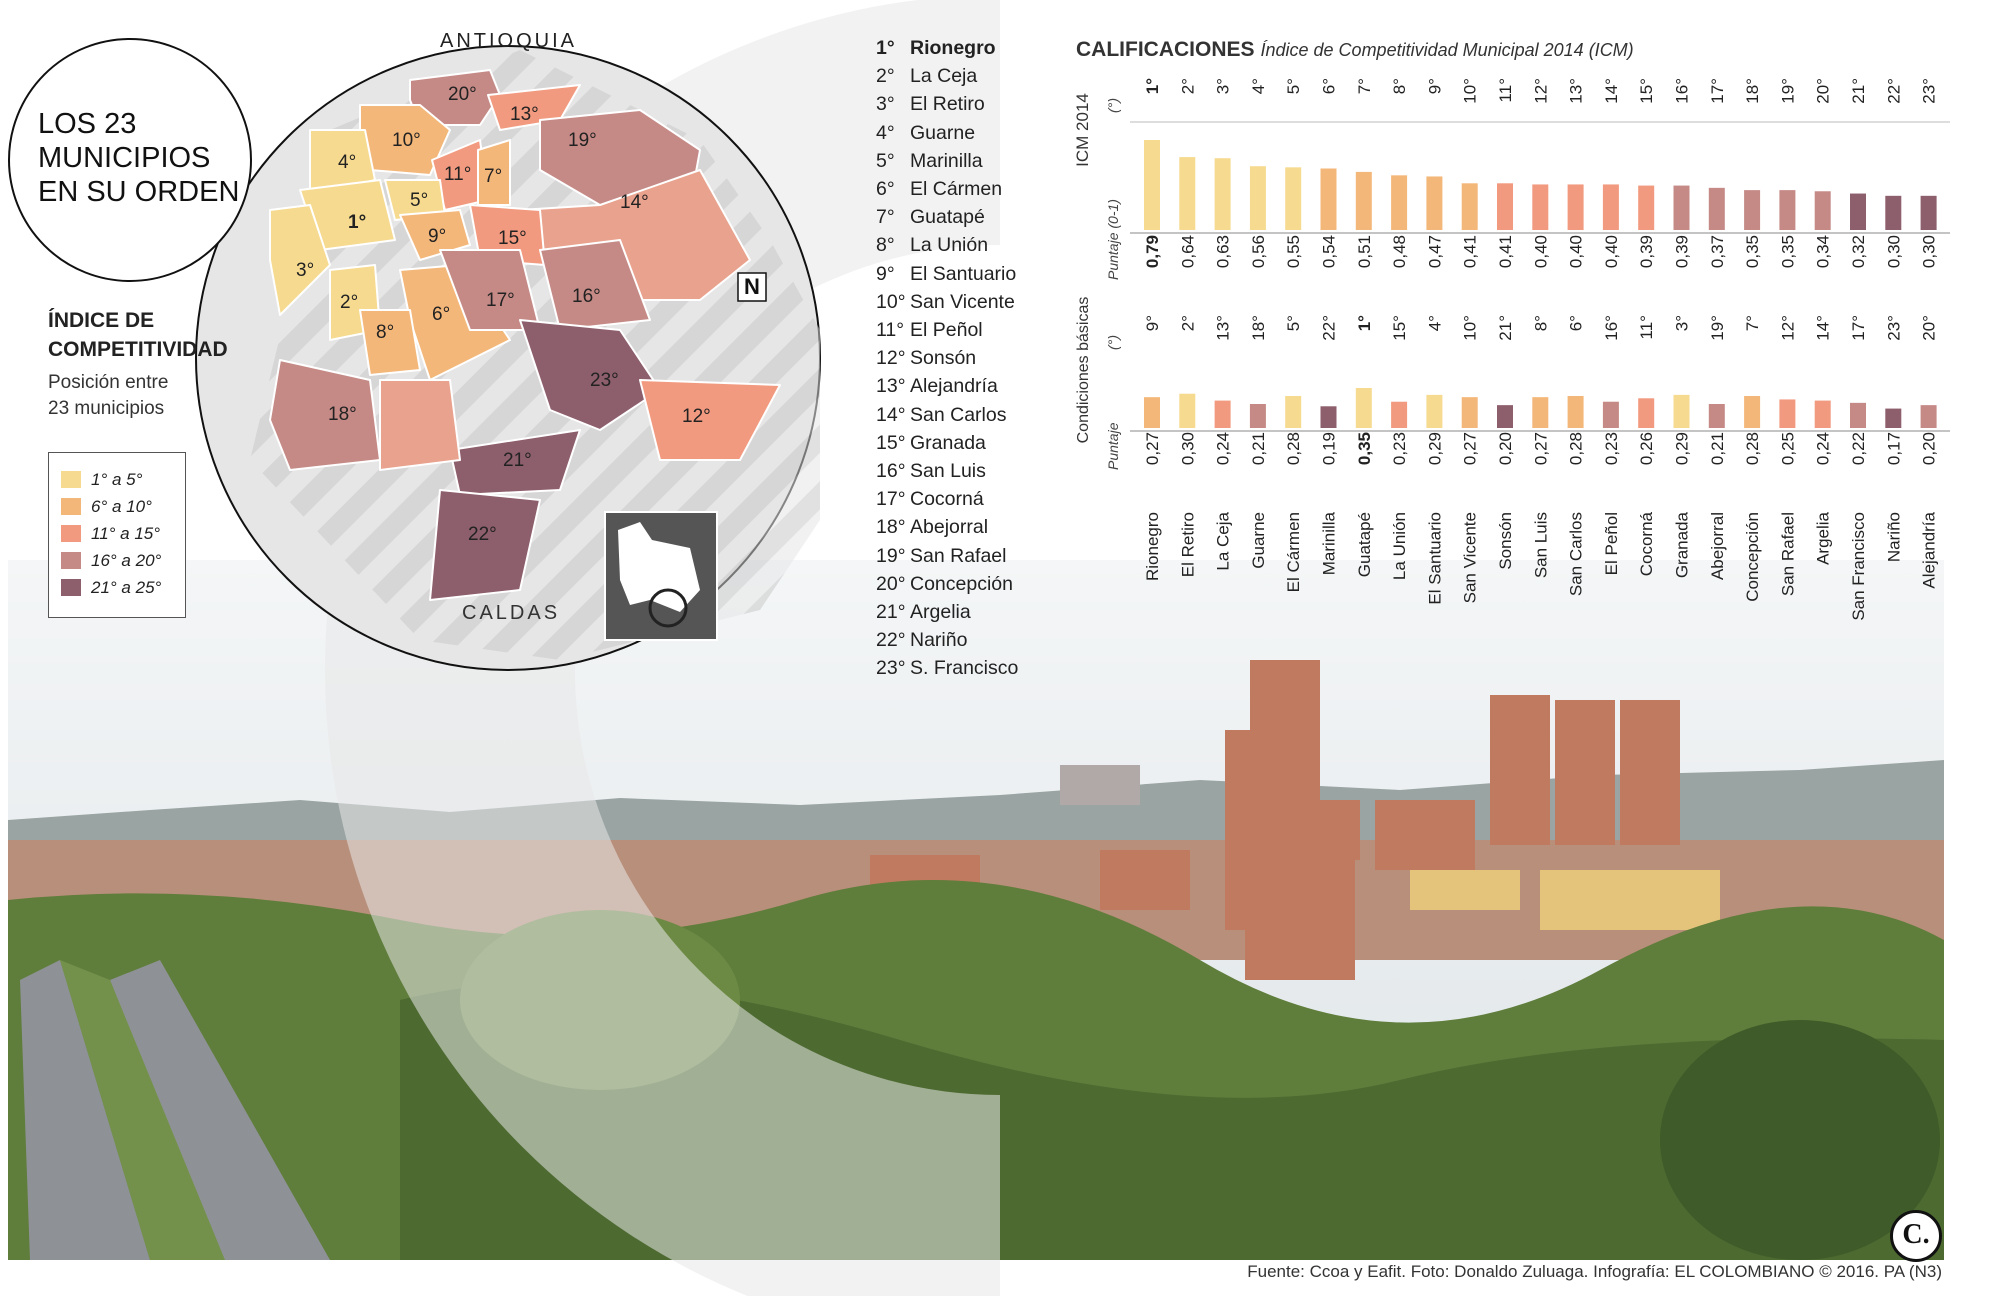 This screenshot has height=1296, width=2000. I want to click on category-label: La Unión, so click(1399, 546).